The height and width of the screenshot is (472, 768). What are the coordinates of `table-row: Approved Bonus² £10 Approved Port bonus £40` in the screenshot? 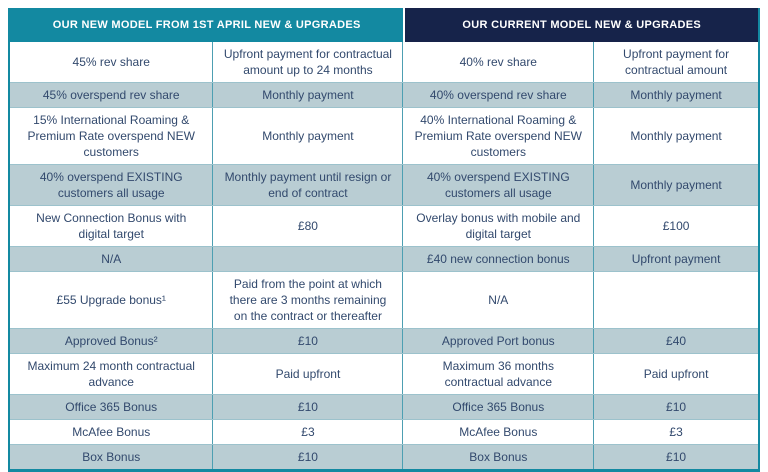 It's located at (384, 341).